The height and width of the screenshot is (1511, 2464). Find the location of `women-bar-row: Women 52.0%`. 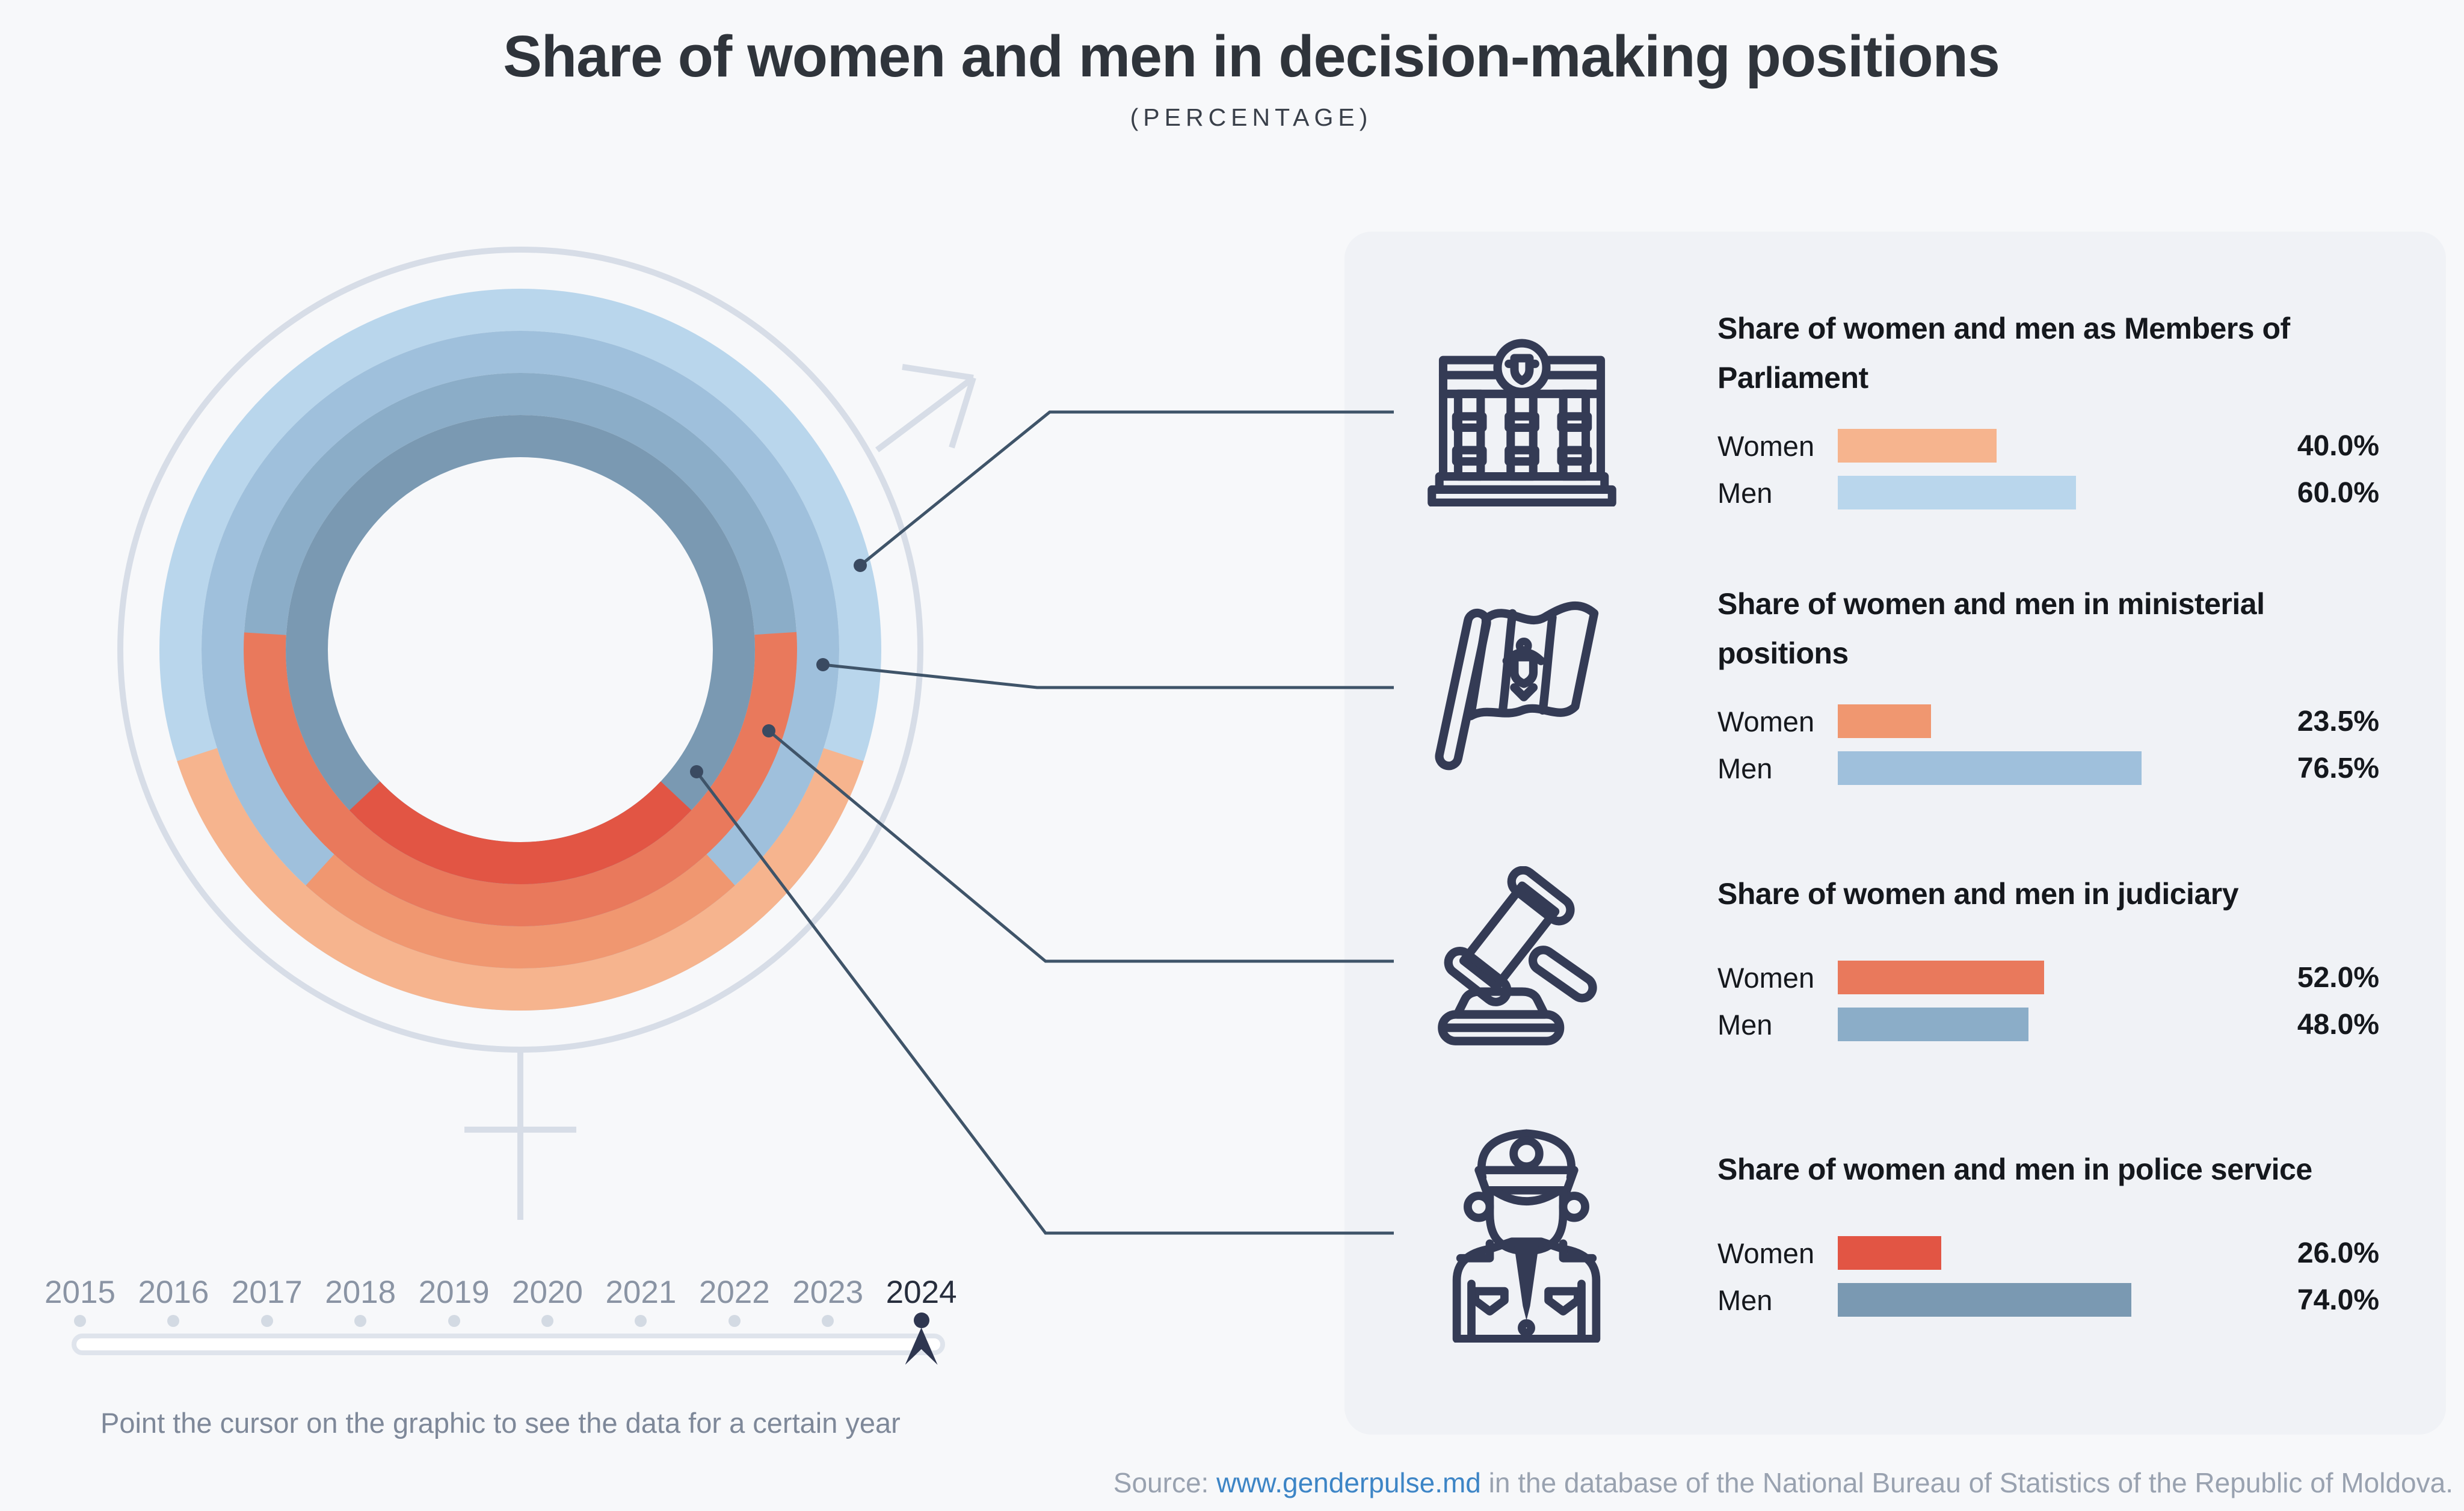

women-bar-row: Women 52.0% is located at coordinates (2048, 977).